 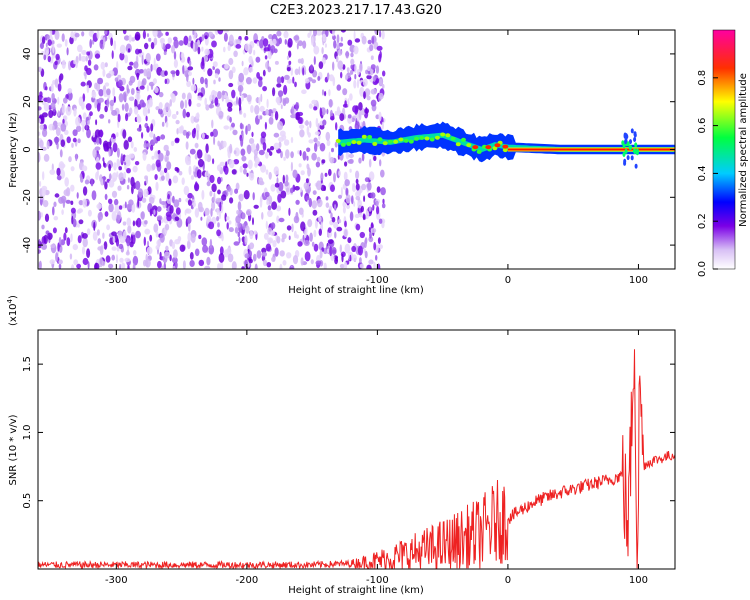 I want to click on colorbar-tick-label: 0.2, so click(x=702, y=221).